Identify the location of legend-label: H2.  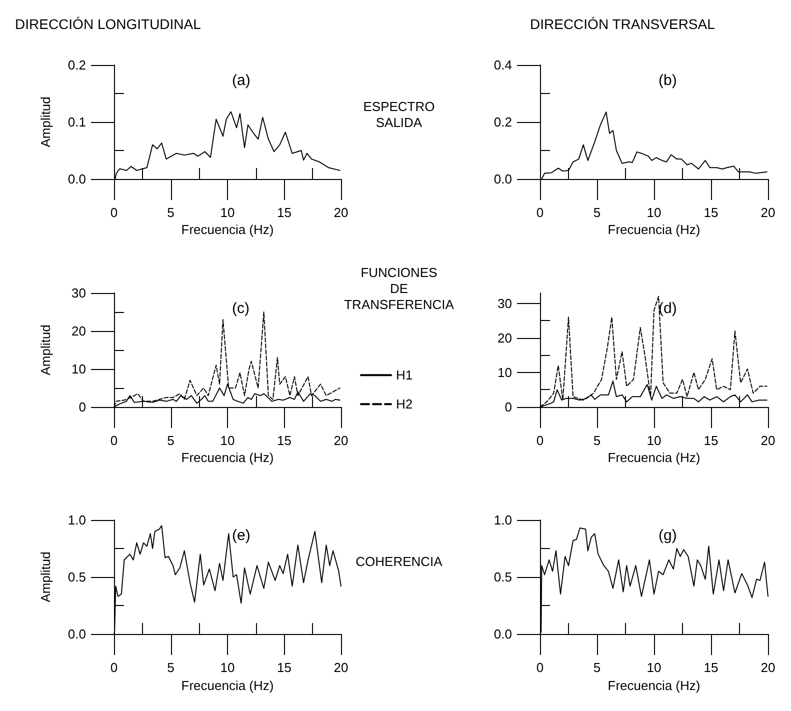
(404, 404).